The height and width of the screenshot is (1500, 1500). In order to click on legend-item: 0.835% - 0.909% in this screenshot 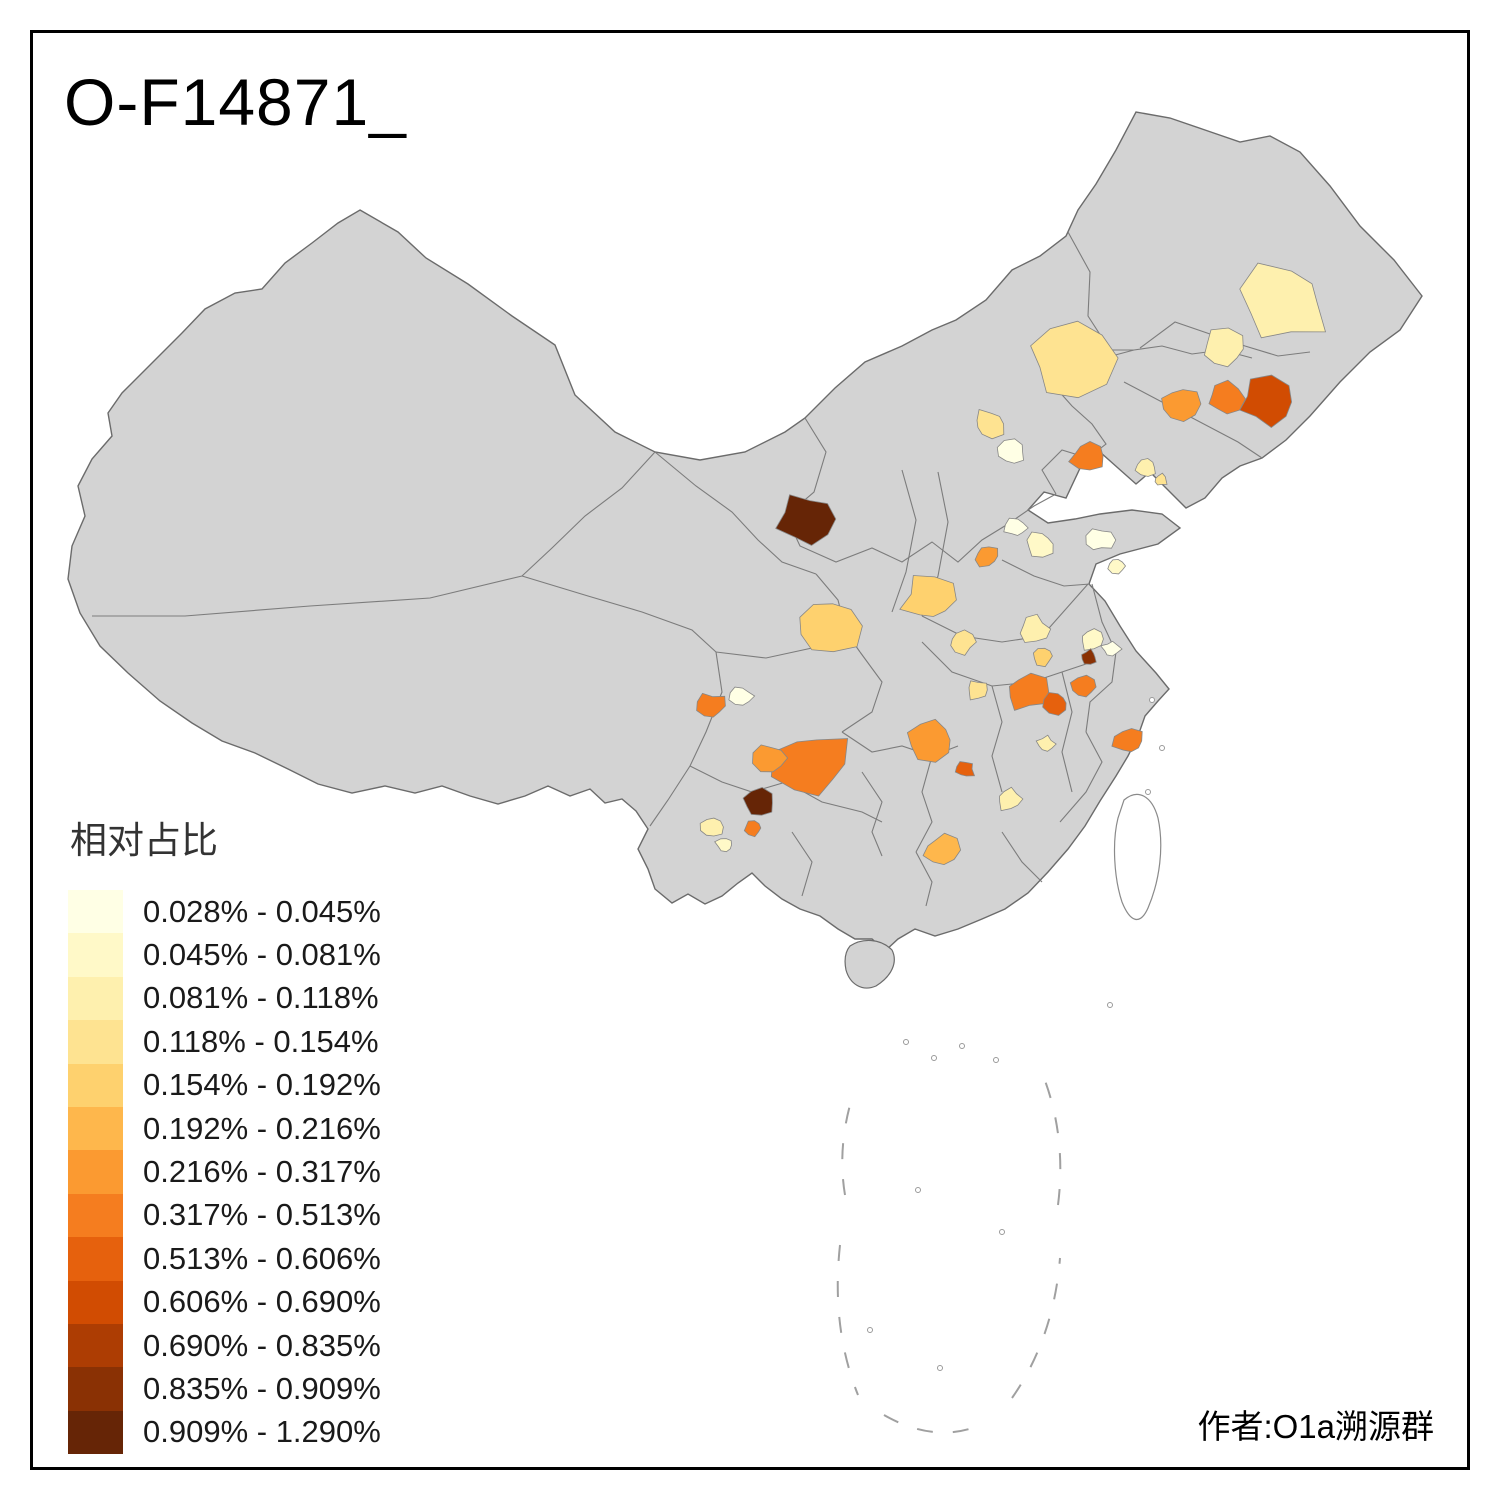, I will do `click(224, 1389)`.